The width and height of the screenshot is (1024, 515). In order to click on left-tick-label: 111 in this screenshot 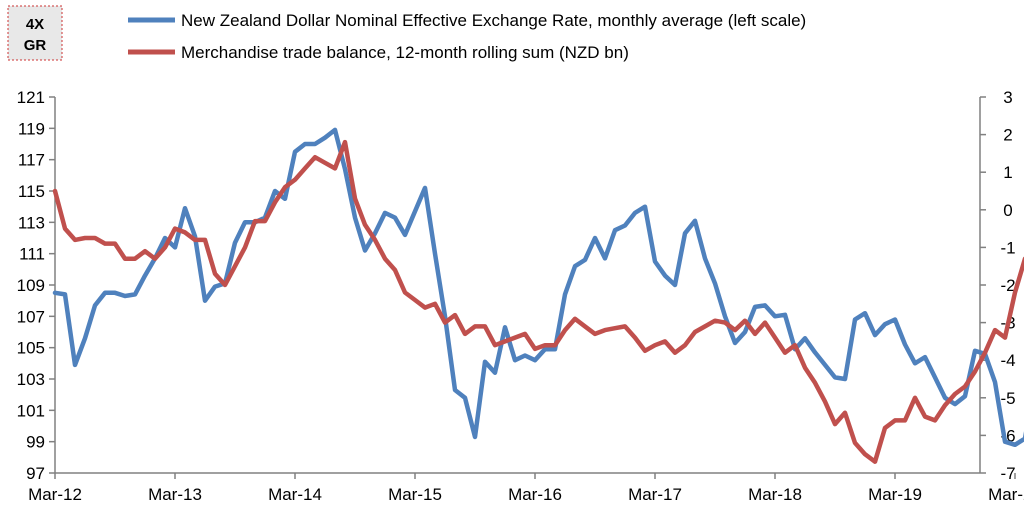, I will do `click(32, 254)`.